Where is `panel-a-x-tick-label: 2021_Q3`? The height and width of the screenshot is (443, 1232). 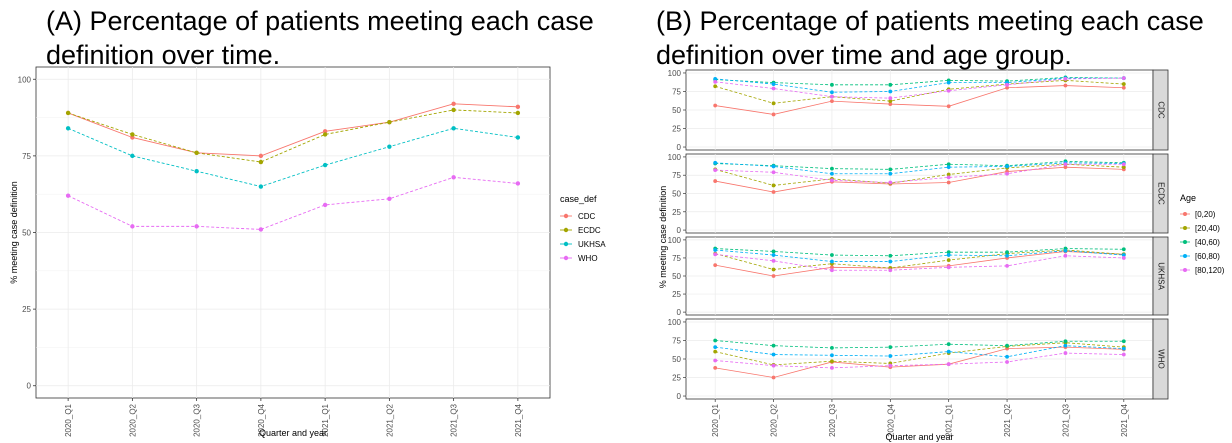 panel-a-x-tick-label: 2021_Q3 is located at coordinates (454, 419).